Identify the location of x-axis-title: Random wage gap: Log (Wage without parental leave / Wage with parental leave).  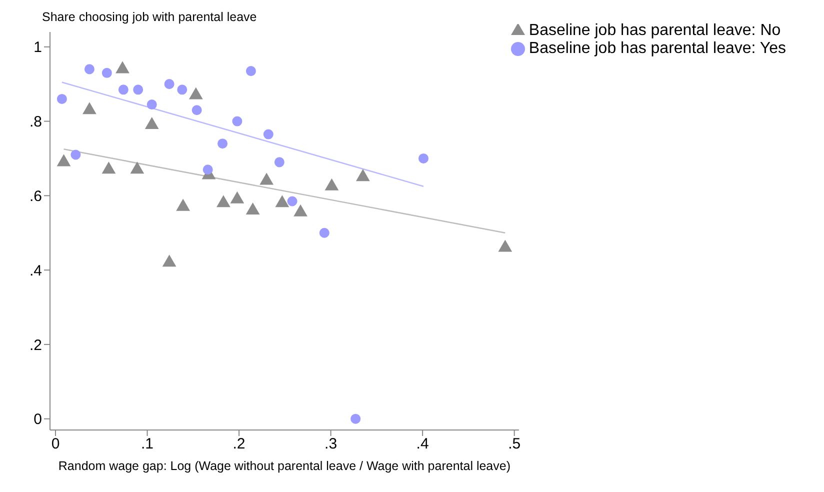
(284, 466).